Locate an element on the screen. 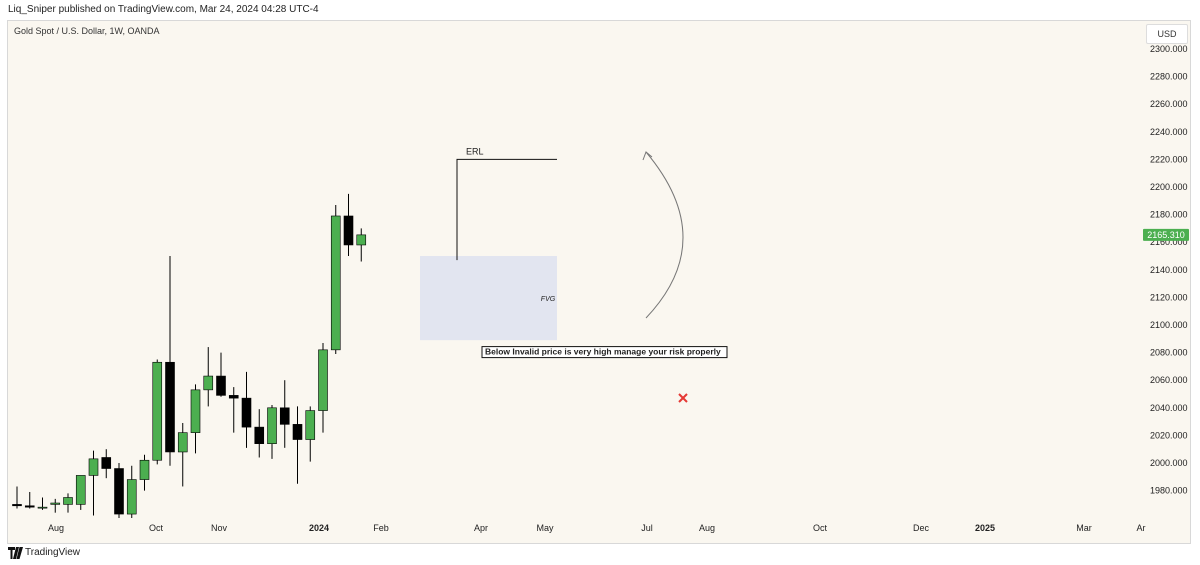 The image size is (1200, 565). tradingview-brand: TradingView is located at coordinates (53, 552).